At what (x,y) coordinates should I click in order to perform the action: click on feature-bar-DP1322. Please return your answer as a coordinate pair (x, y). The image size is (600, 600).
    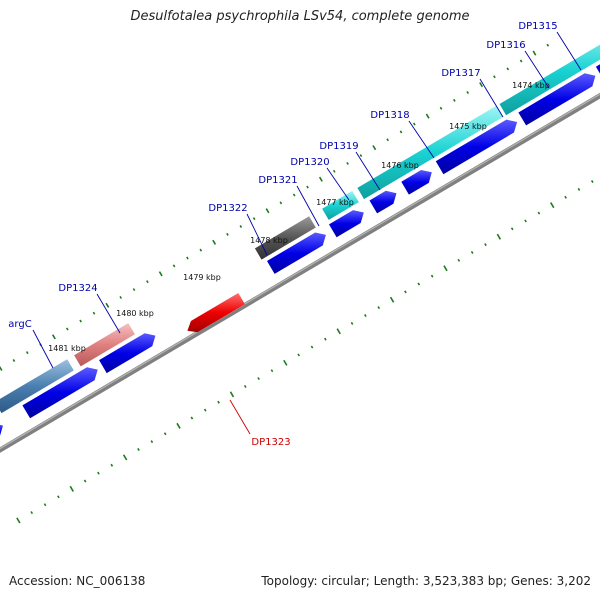
    Looking at the image, I should click on (285, 238).